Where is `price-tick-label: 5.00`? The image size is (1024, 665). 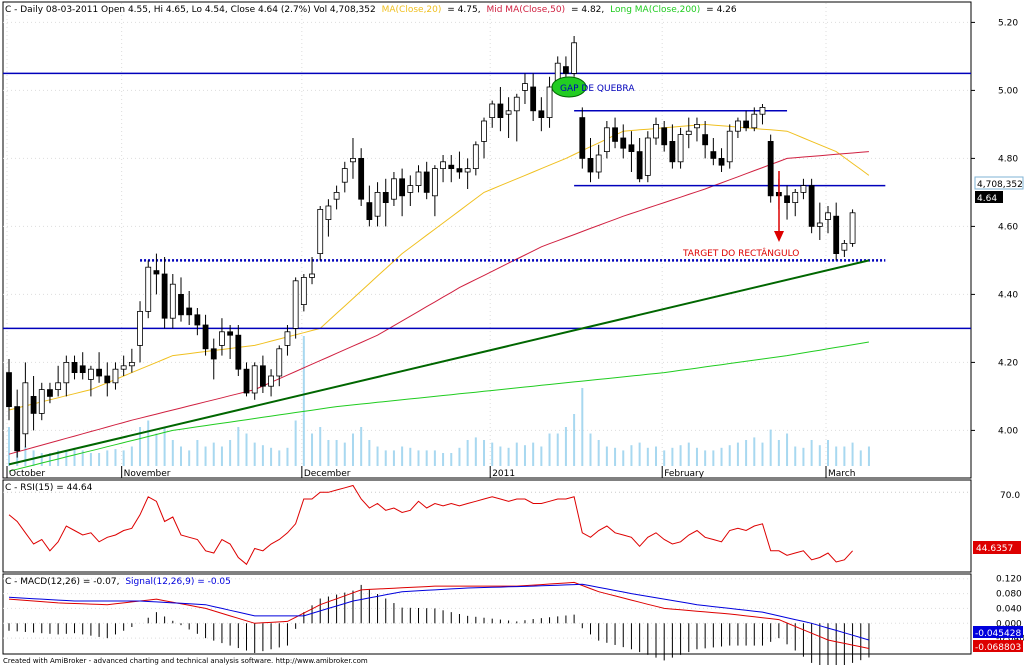 price-tick-label: 5.00 is located at coordinates (1008, 91).